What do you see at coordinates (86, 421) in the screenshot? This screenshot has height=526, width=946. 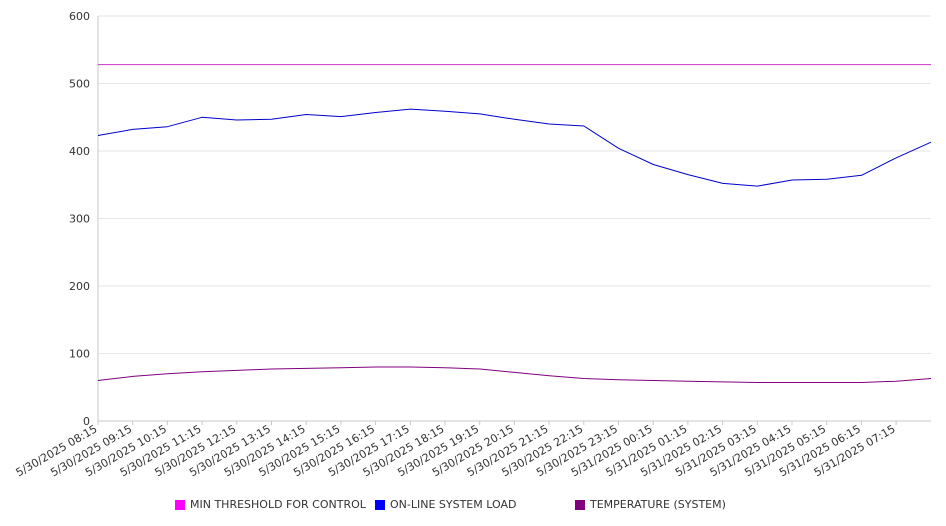 I see `y-tick-label: 0` at bounding box center [86, 421].